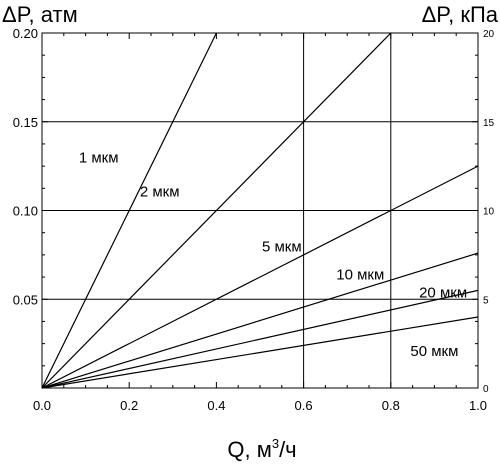 The image size is (500, 464). I want to click on y-tick-label-left: 0.20, so click(25, 33).